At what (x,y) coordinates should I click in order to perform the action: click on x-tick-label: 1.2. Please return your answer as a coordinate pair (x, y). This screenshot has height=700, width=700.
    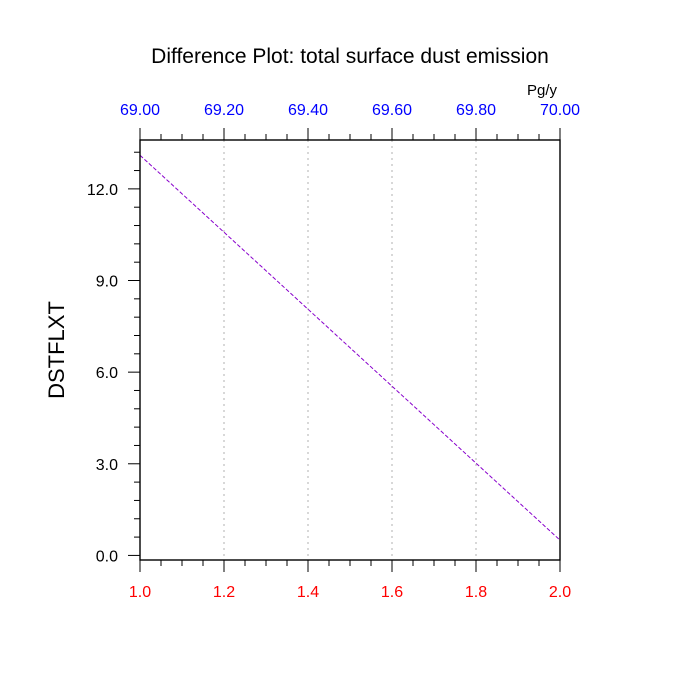
    Looking at the image, I should click on (224, 592).